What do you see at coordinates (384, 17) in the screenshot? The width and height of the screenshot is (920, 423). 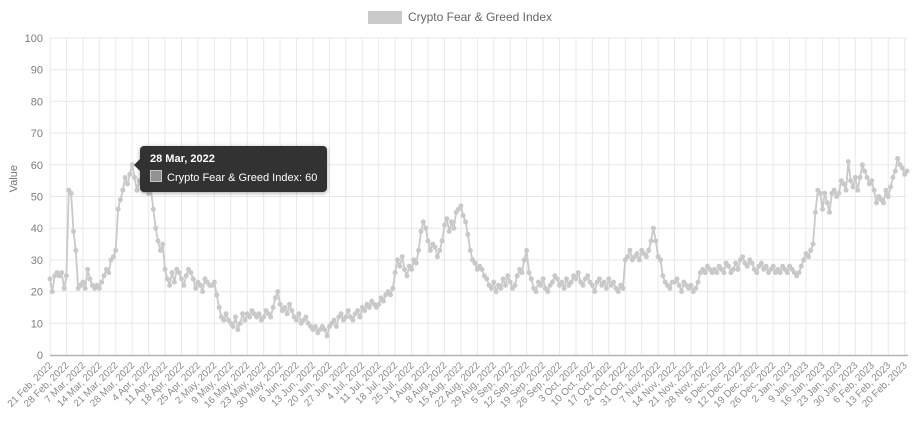 I see `legend-swatch` at bounding box center [384, 17].